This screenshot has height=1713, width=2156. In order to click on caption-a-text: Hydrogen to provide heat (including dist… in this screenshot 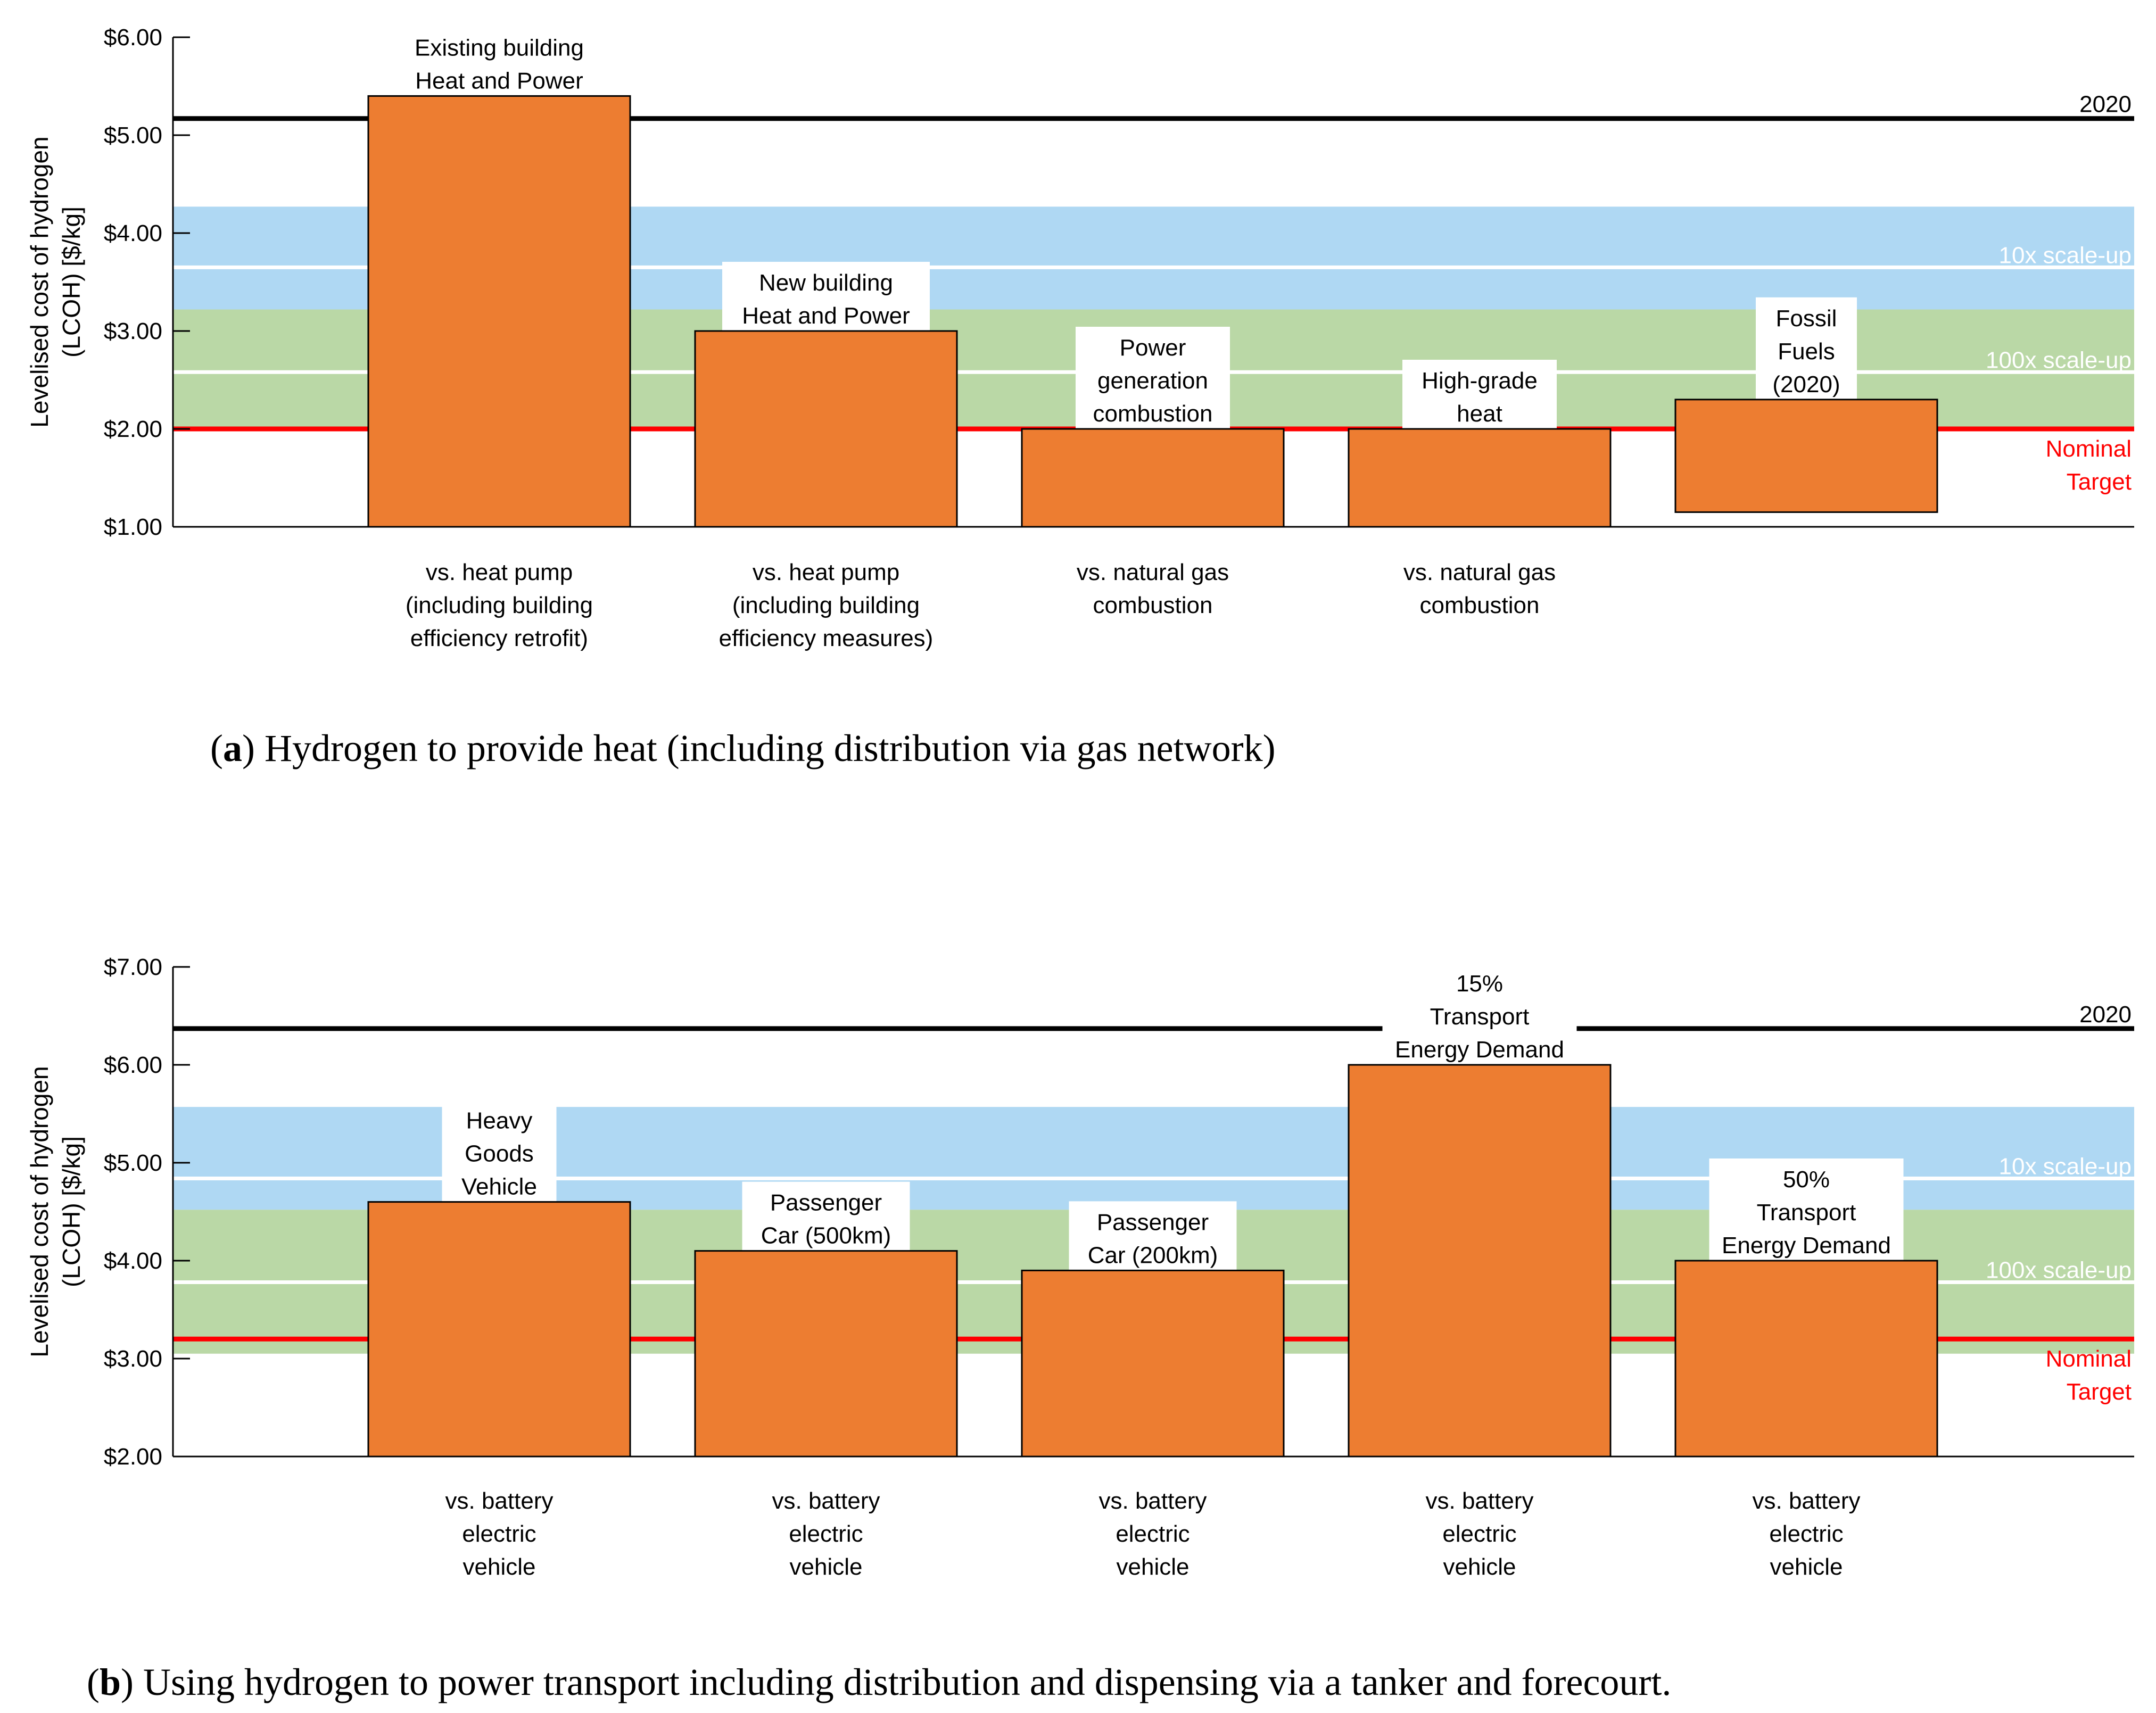, I will do `click(770, 748)`.